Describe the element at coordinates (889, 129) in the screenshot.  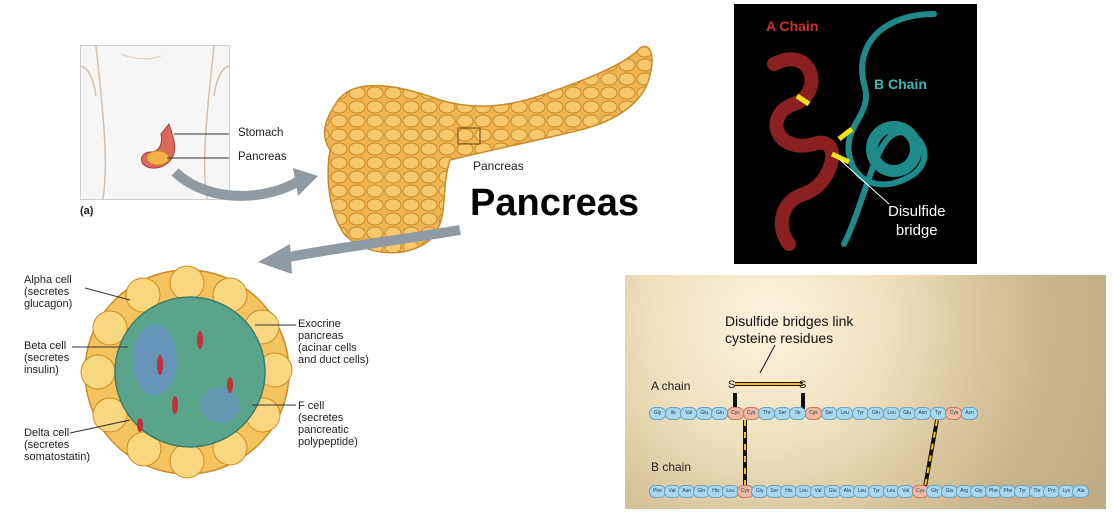
I see `b-chain-ribbon` at that location.